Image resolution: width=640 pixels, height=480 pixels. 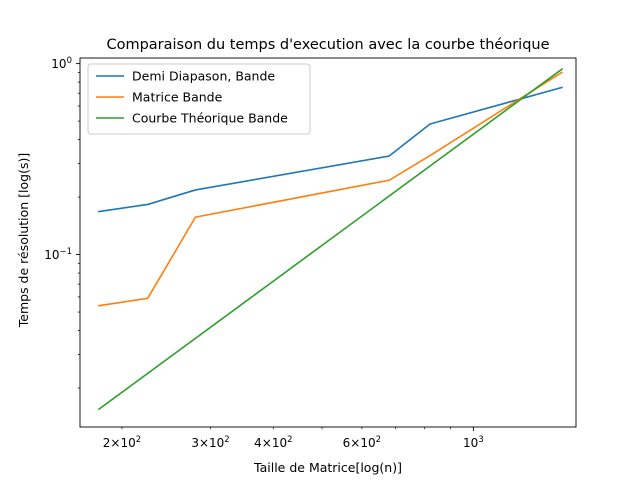 I want to click on y-tick-label: 10⁰, so click(x=61, y=63).